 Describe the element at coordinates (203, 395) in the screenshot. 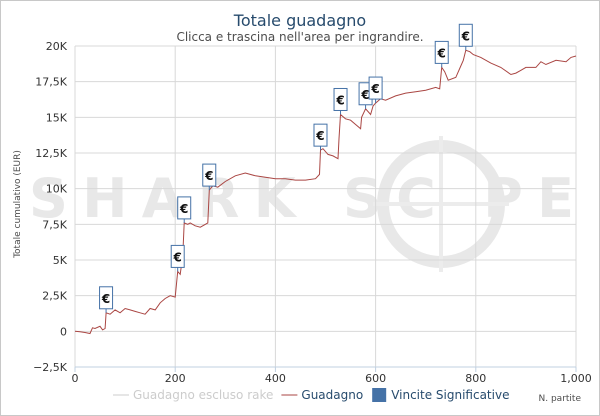

I see `legend-label: Guadagno escluso rake` at that location.